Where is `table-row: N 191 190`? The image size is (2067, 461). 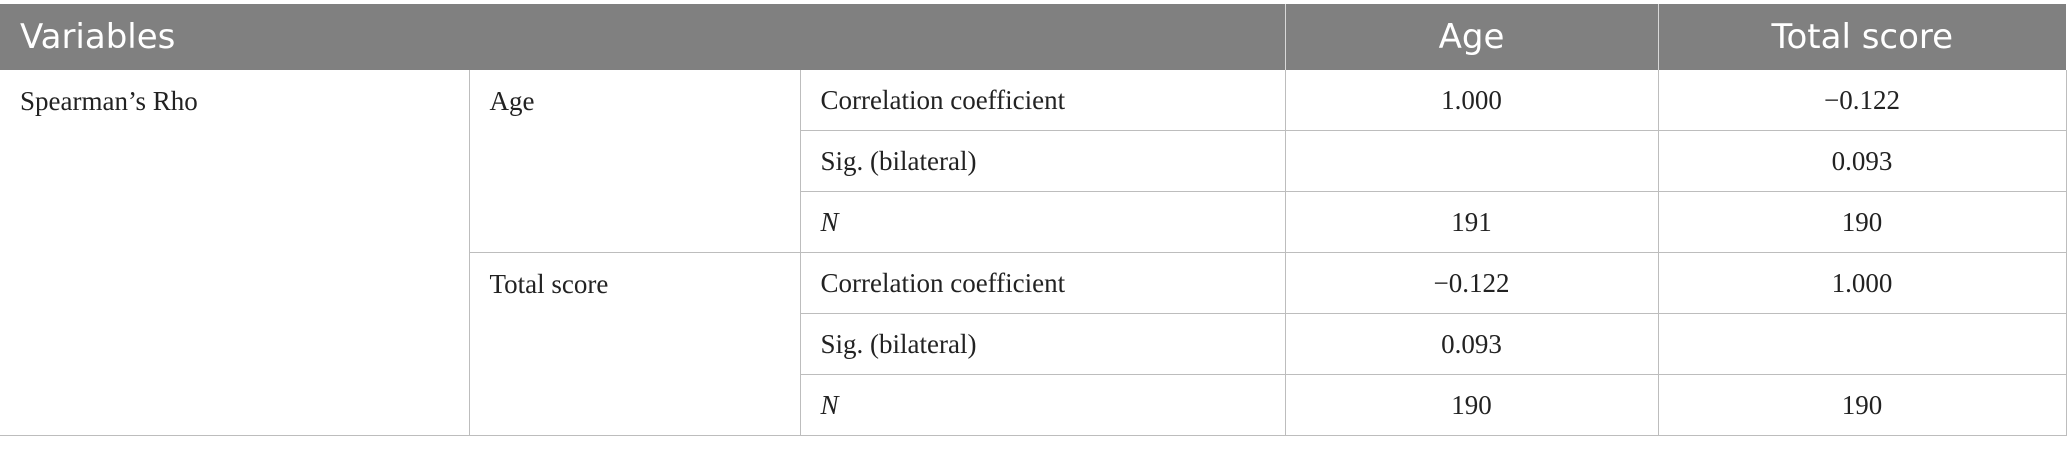
table-row: N 191 190 is located at coordinates (1033, 222).